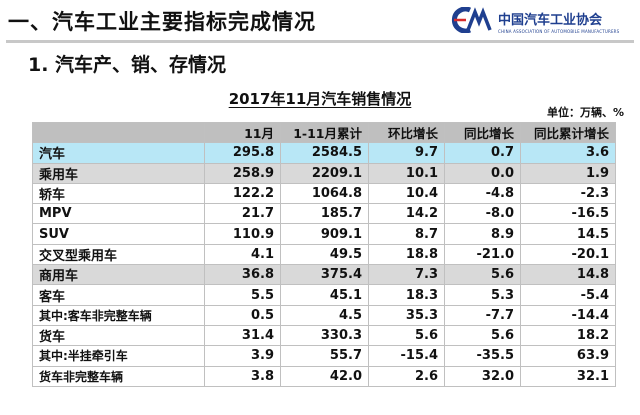 Image resolution: width=640 pixels, height=415 pixels. I want to click on table-cell: 2.6, so click(406, 376).